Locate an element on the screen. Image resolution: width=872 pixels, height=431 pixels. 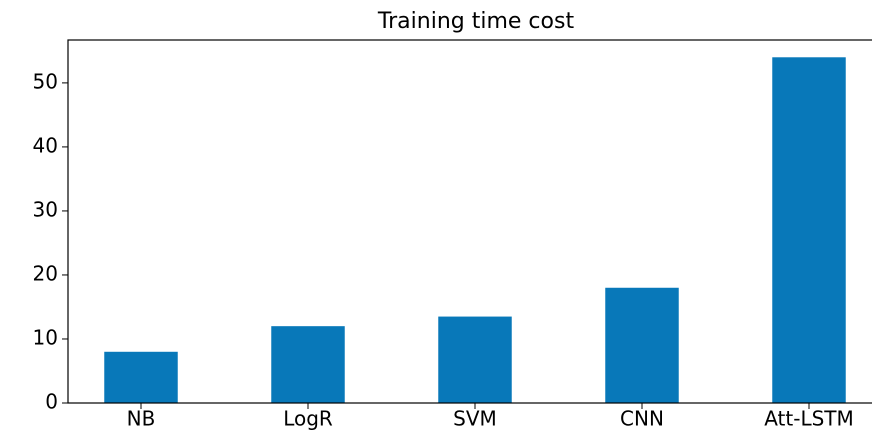
x-tick-label: SVM is located at coordinates (475, 419).